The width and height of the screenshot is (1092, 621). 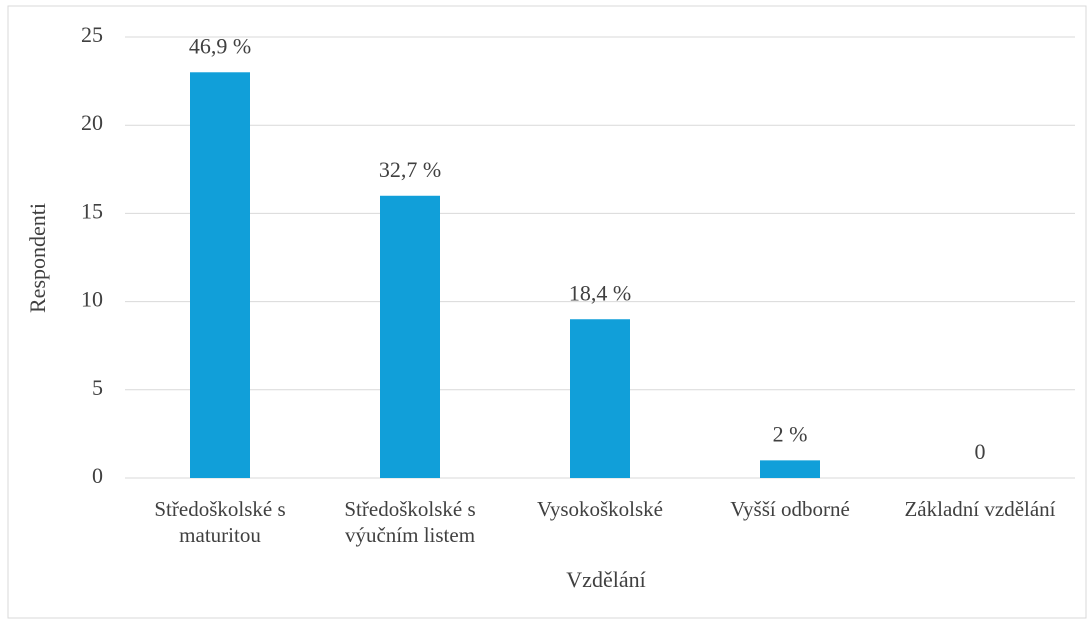 I want to click on y-axis-title: Respondenti, so click(x=37, y=258).